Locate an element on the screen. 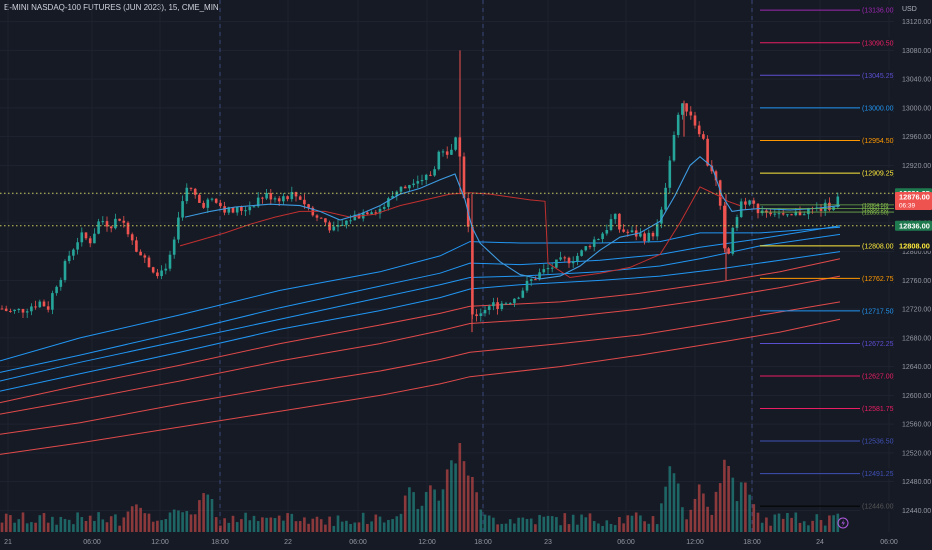 The height and width of the screenshot is (550, 932). x-tick-label: 24 is located at coordinates (820, 542).